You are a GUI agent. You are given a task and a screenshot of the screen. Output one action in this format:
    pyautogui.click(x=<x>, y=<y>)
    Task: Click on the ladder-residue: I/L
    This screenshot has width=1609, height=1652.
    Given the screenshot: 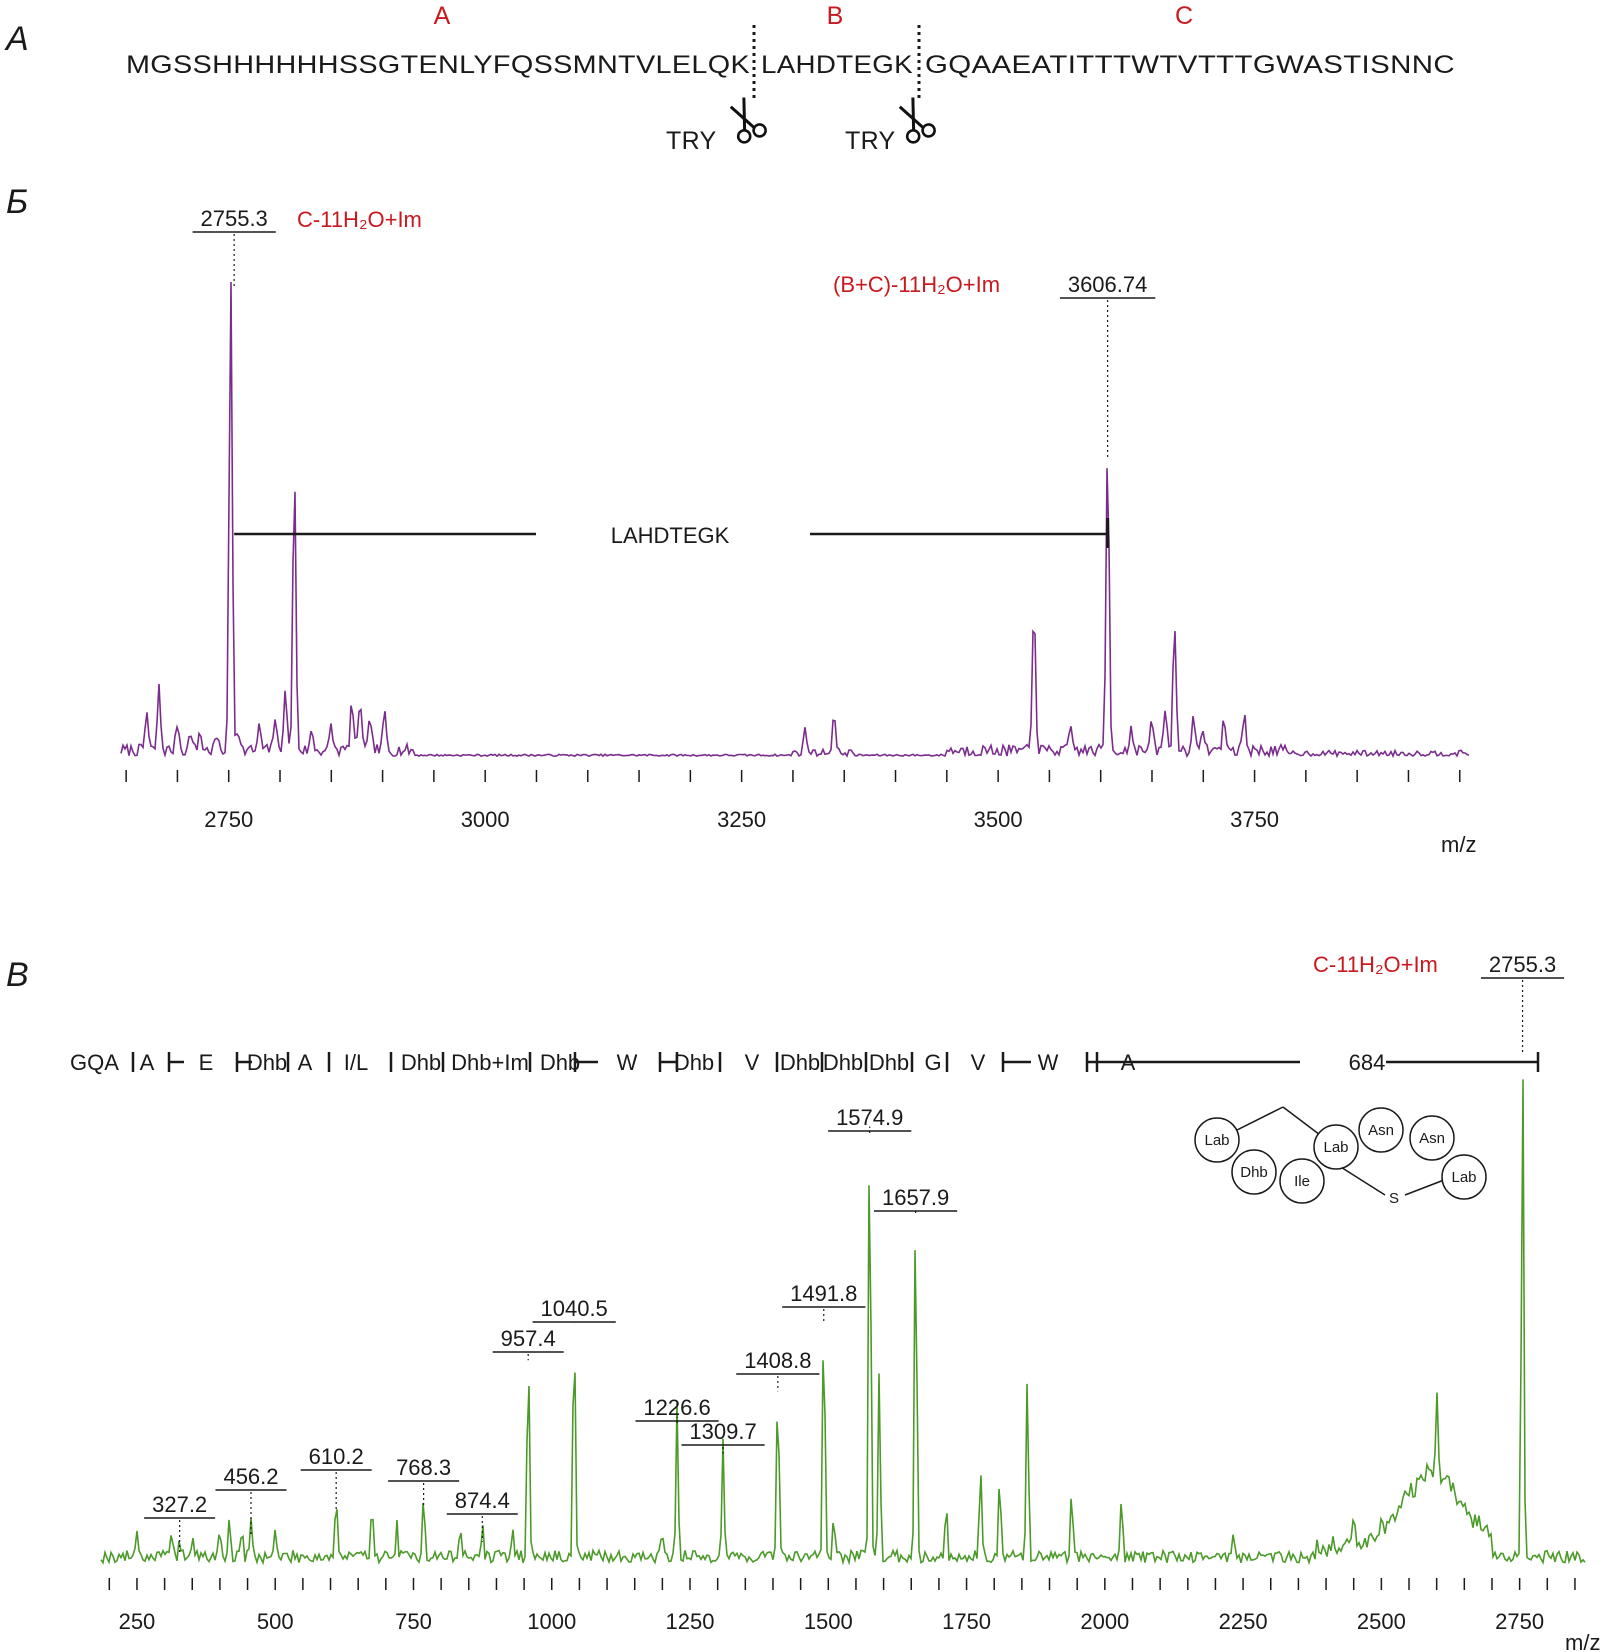 What is the action you would take?
    pyautogui.click(x=356, y=1062)
    